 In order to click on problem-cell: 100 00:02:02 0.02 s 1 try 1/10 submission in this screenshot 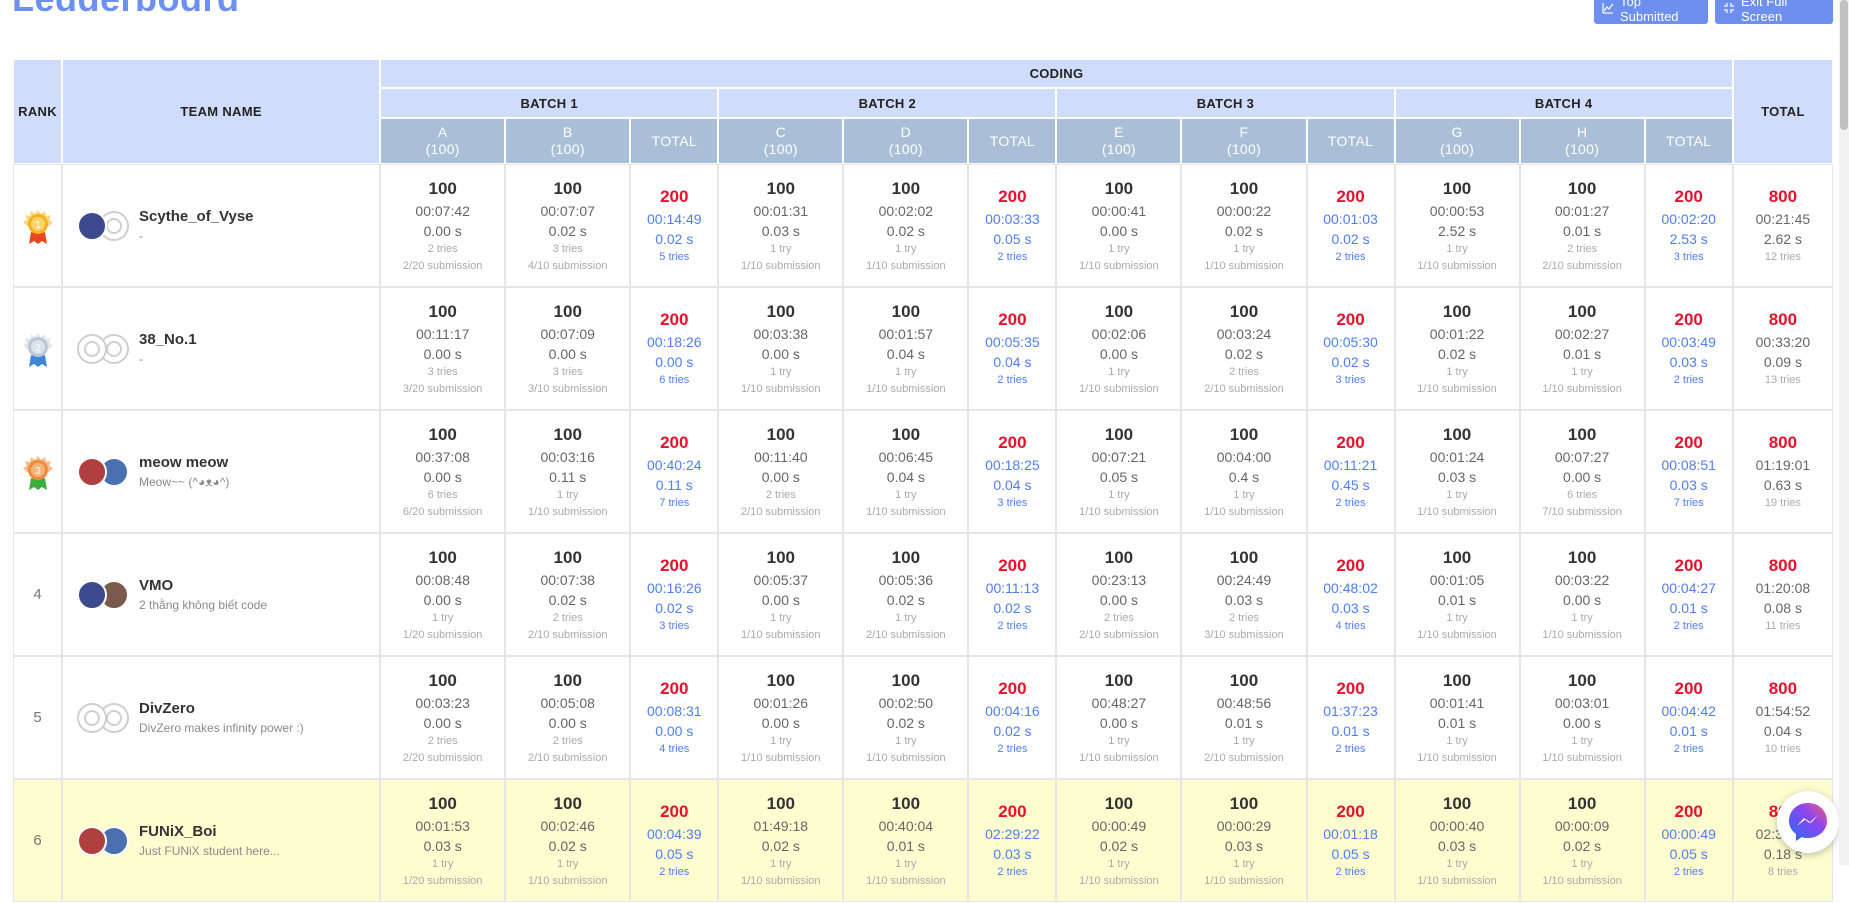, I will do `click(906, 225)`.